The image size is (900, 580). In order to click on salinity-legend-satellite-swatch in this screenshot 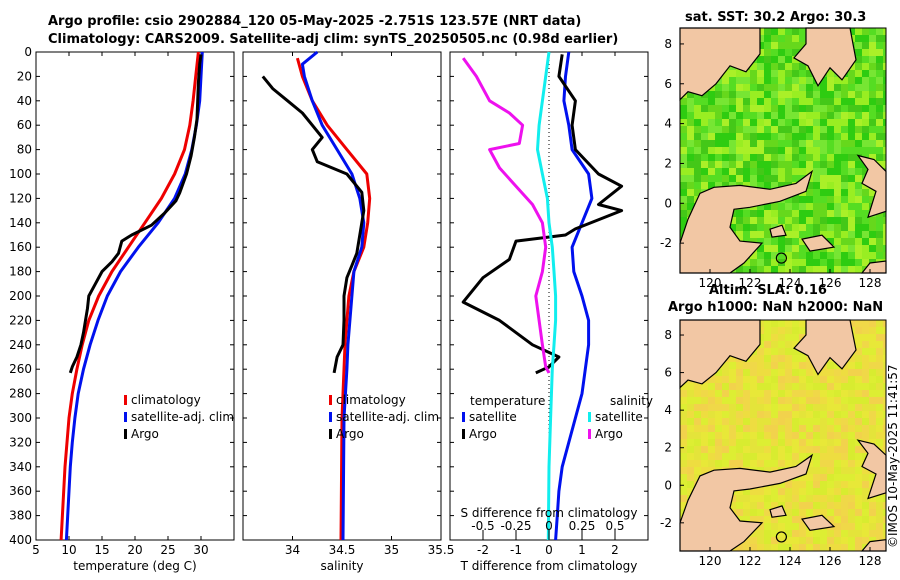, I will do `click(330, 417)`.